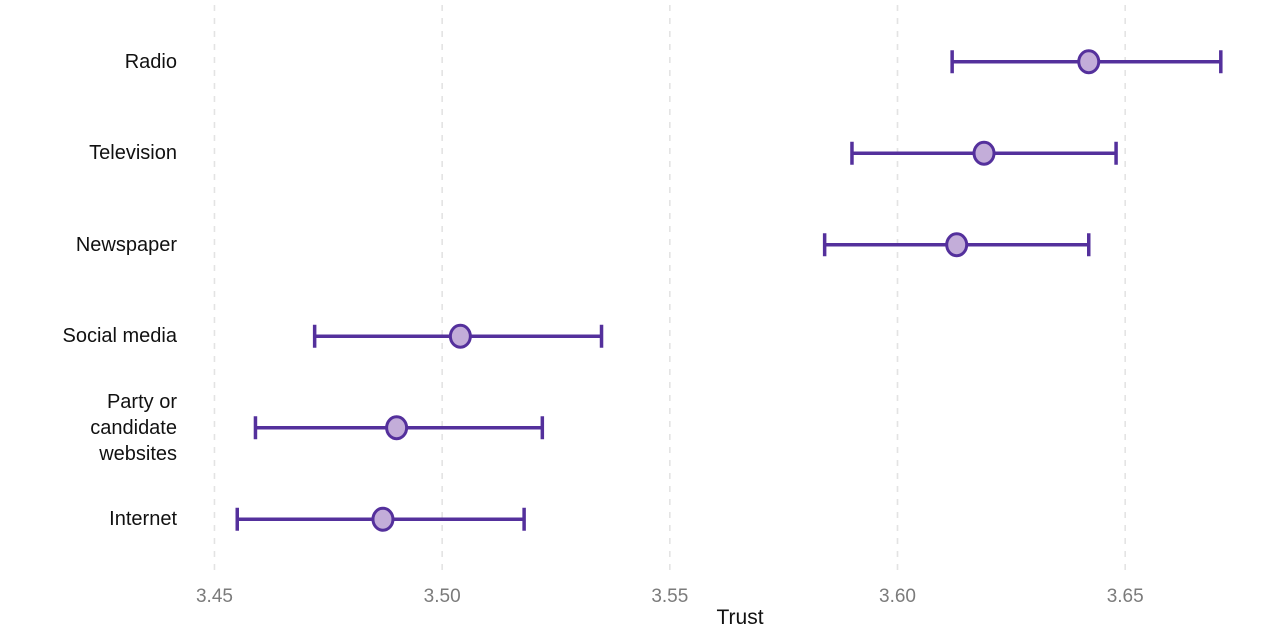 The height and width of the screenshot is (640, 1280). Describe the element at coordinates (214, 596) in the screenshot. I see `x-tick-label: 3.45` at that location.